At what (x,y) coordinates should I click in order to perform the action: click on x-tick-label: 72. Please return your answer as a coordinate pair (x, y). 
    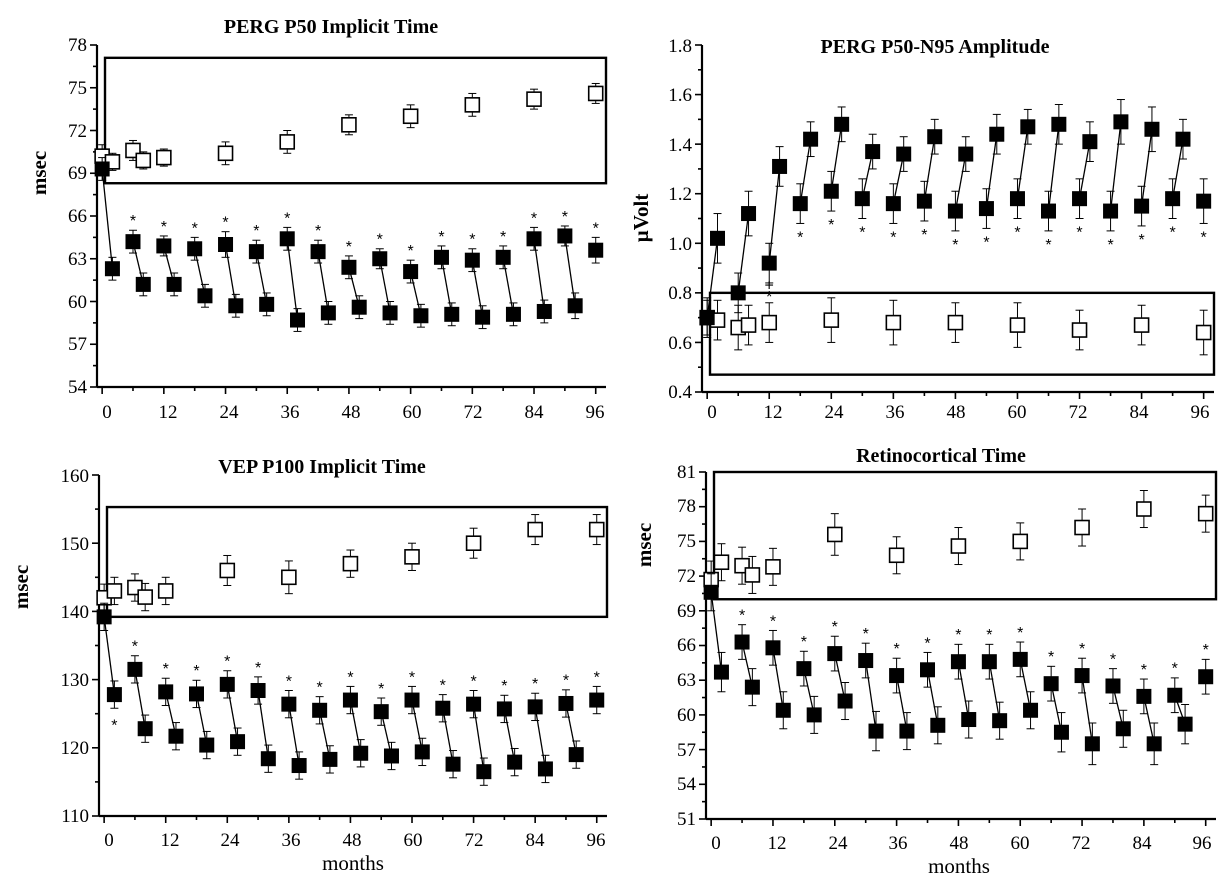
    Looking at the image, I should click on (473, 412).